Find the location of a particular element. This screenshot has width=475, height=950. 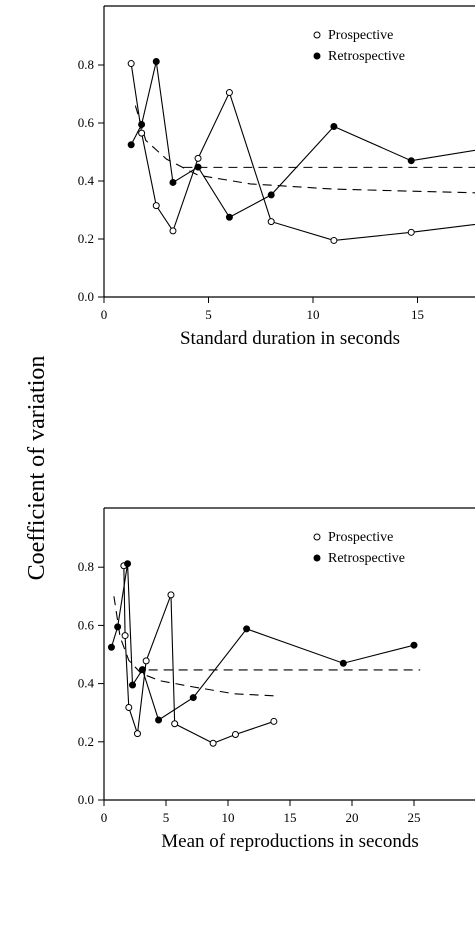

shared-y-axis-title: Coefficient of variation is located at coordinates (37, 468).